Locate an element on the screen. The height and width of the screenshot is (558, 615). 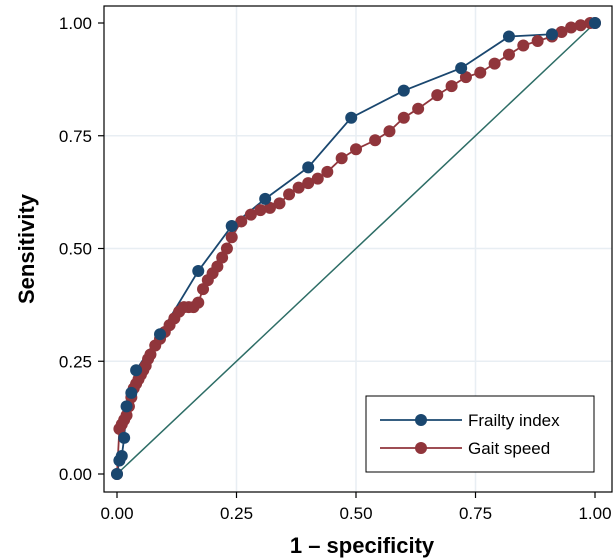
legend-label-frailty: Frailty index is located at coordinates (514, 420).